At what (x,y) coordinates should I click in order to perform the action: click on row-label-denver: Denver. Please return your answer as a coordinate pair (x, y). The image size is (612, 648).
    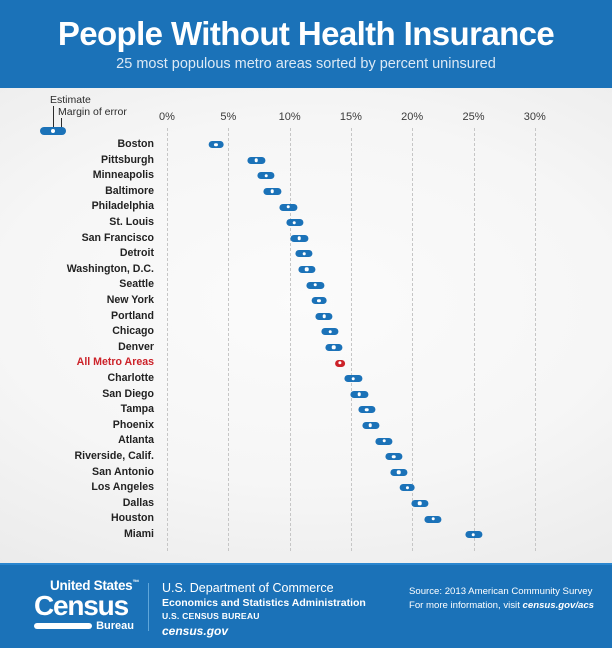
    Looking at the image, I should click on (136, 346).